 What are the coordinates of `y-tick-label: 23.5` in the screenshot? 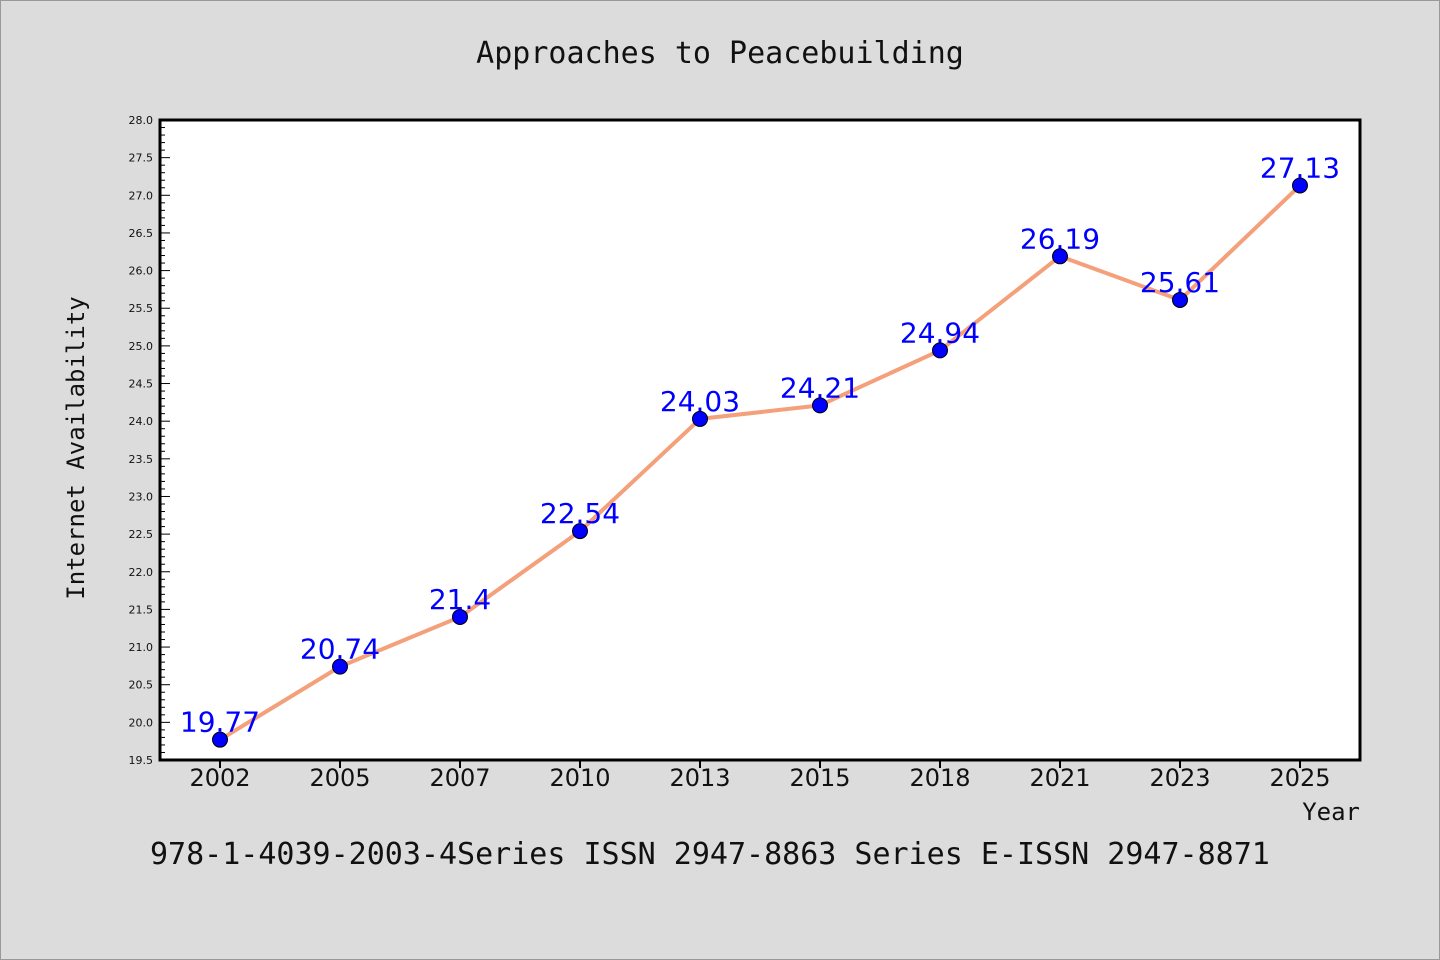 It's located at (141, 459).